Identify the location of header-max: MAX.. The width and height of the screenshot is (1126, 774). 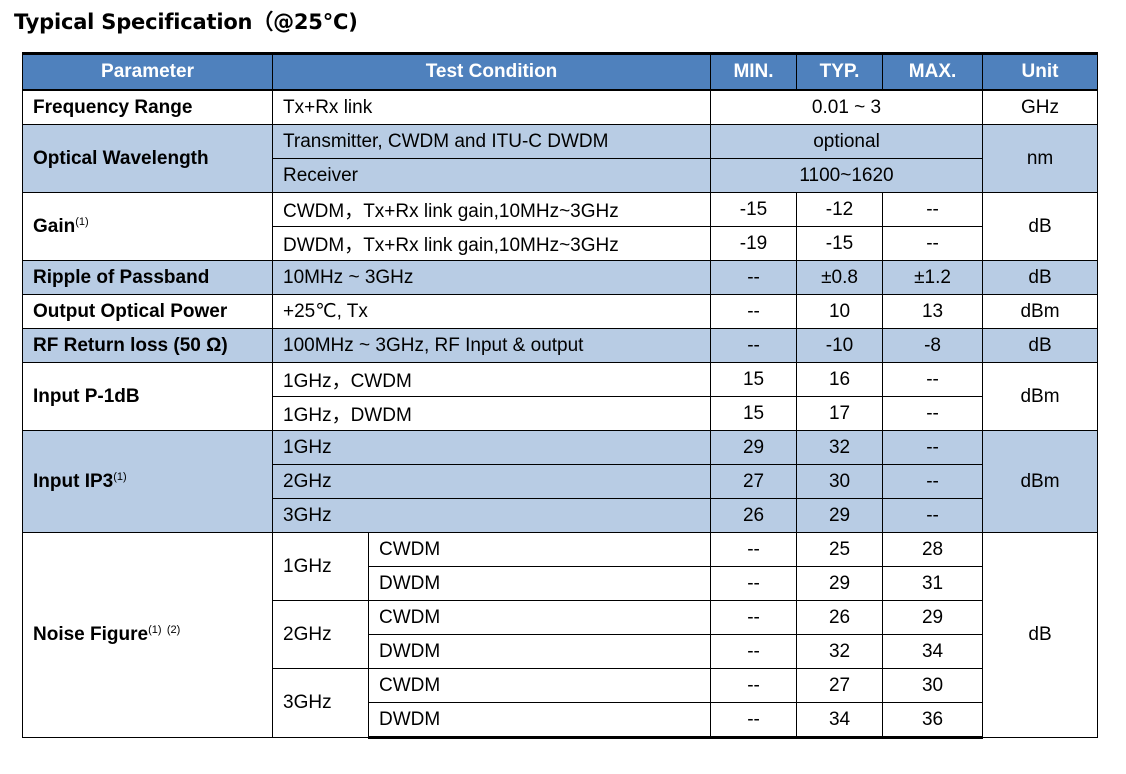
(933, 71).